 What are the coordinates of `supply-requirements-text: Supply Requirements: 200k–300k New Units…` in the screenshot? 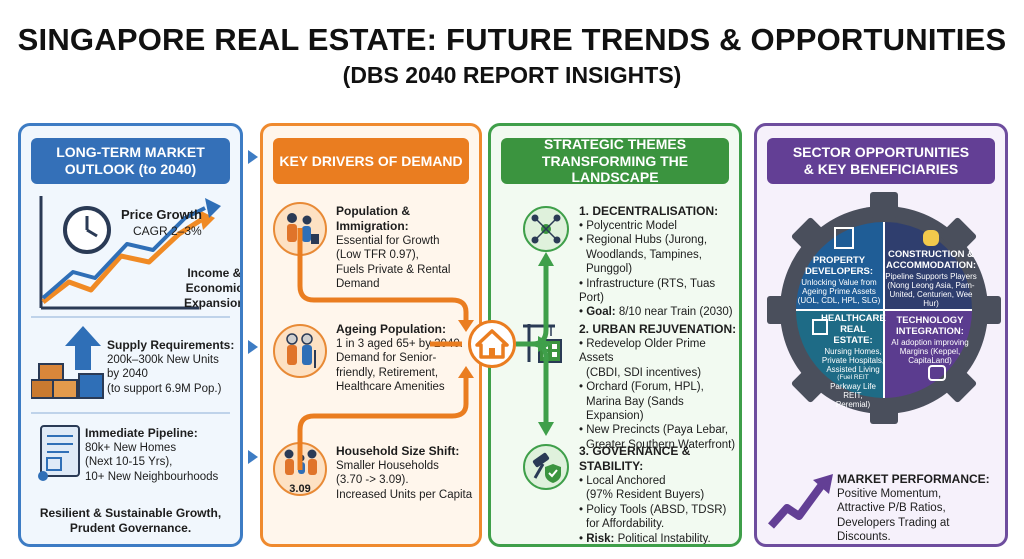 It's located at (171, 366).